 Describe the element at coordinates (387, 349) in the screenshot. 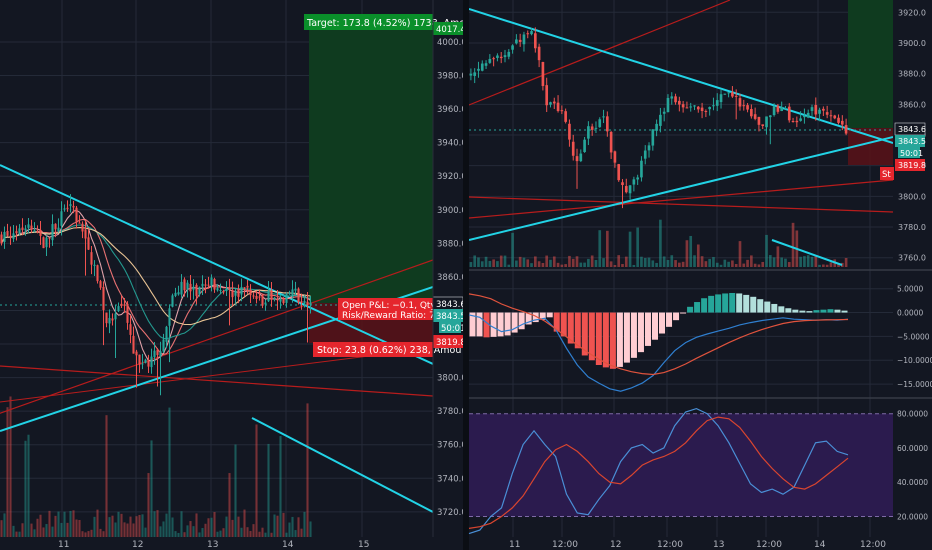

I see `stop-label: Stop: 23.8 (0.62%) 238, Amou` at that location.